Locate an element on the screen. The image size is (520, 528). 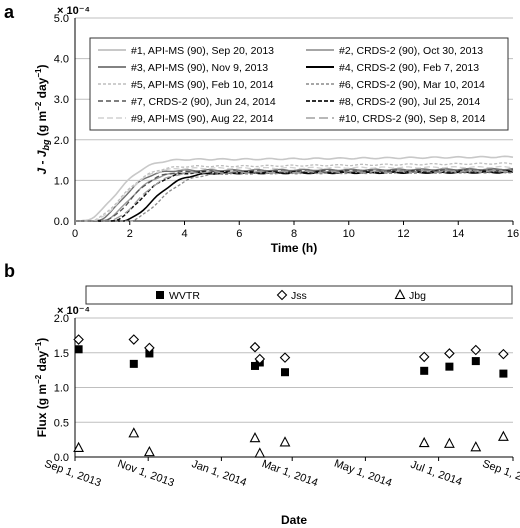
legend-label-6: #6, CRDS-2 (90), Mar 10, 2014 is located at coordinates (412, 85).